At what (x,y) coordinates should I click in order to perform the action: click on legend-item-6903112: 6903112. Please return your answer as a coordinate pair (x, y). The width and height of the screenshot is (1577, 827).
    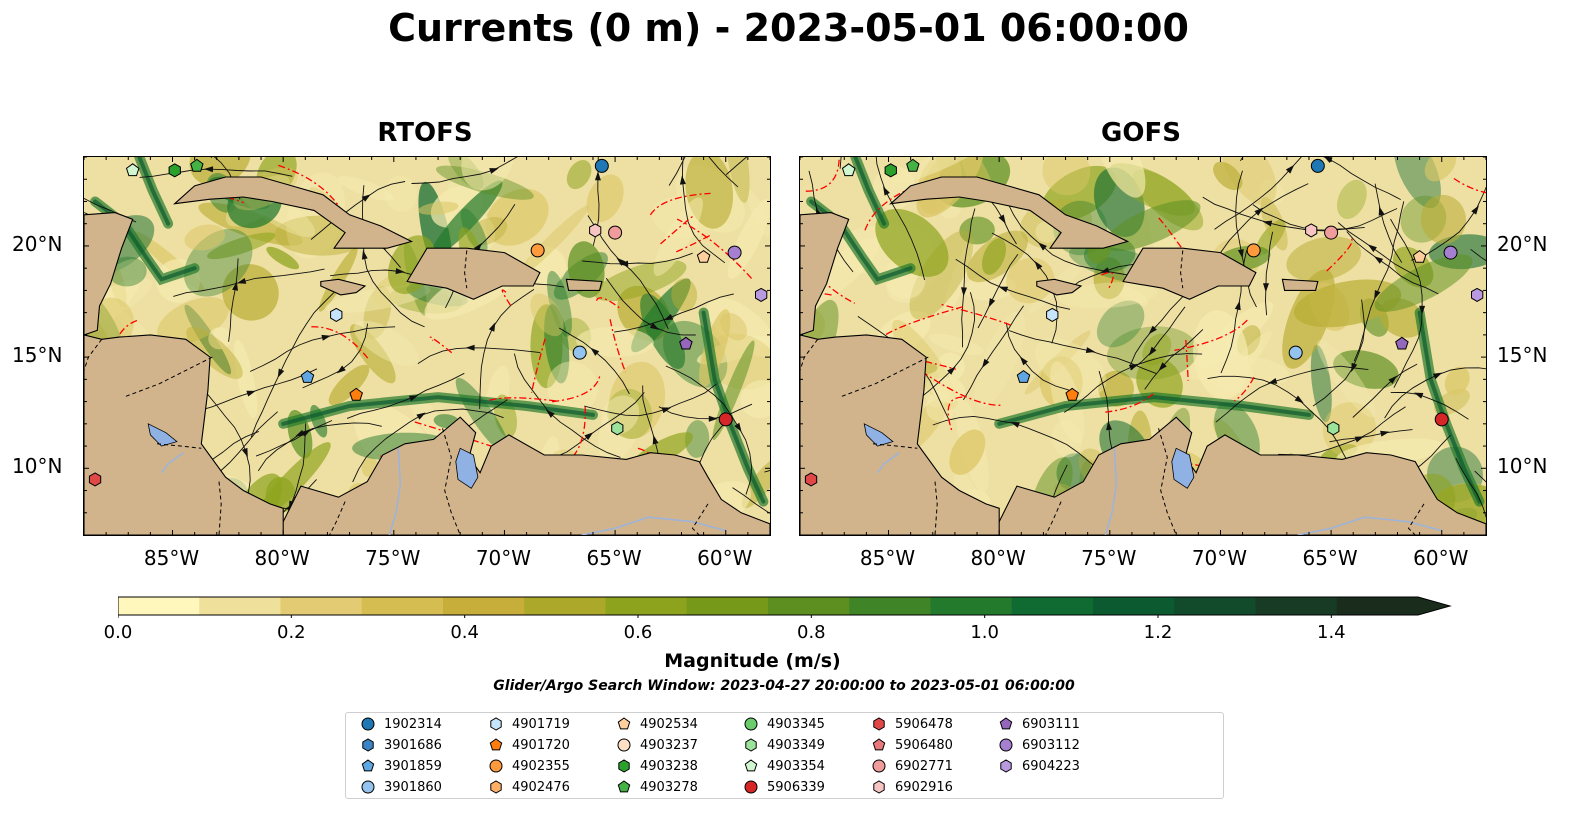
    Looking at the image, I should click on (1039, 745).